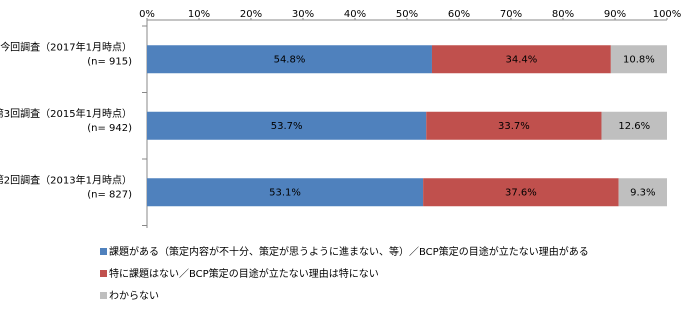 The image size is (694, 312). I want to click on x-tick-label: 100%, so click(667, 14).